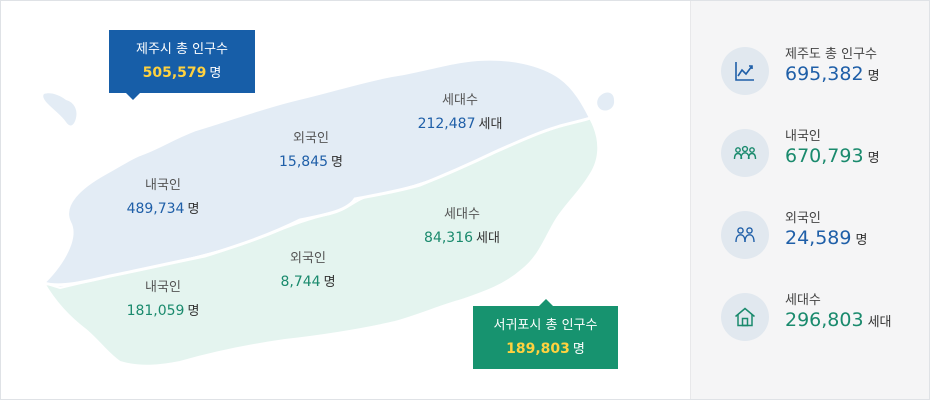 The height and width of the screenshot is (400, 930). I want to click on people-group-icon, so click(745, 153).